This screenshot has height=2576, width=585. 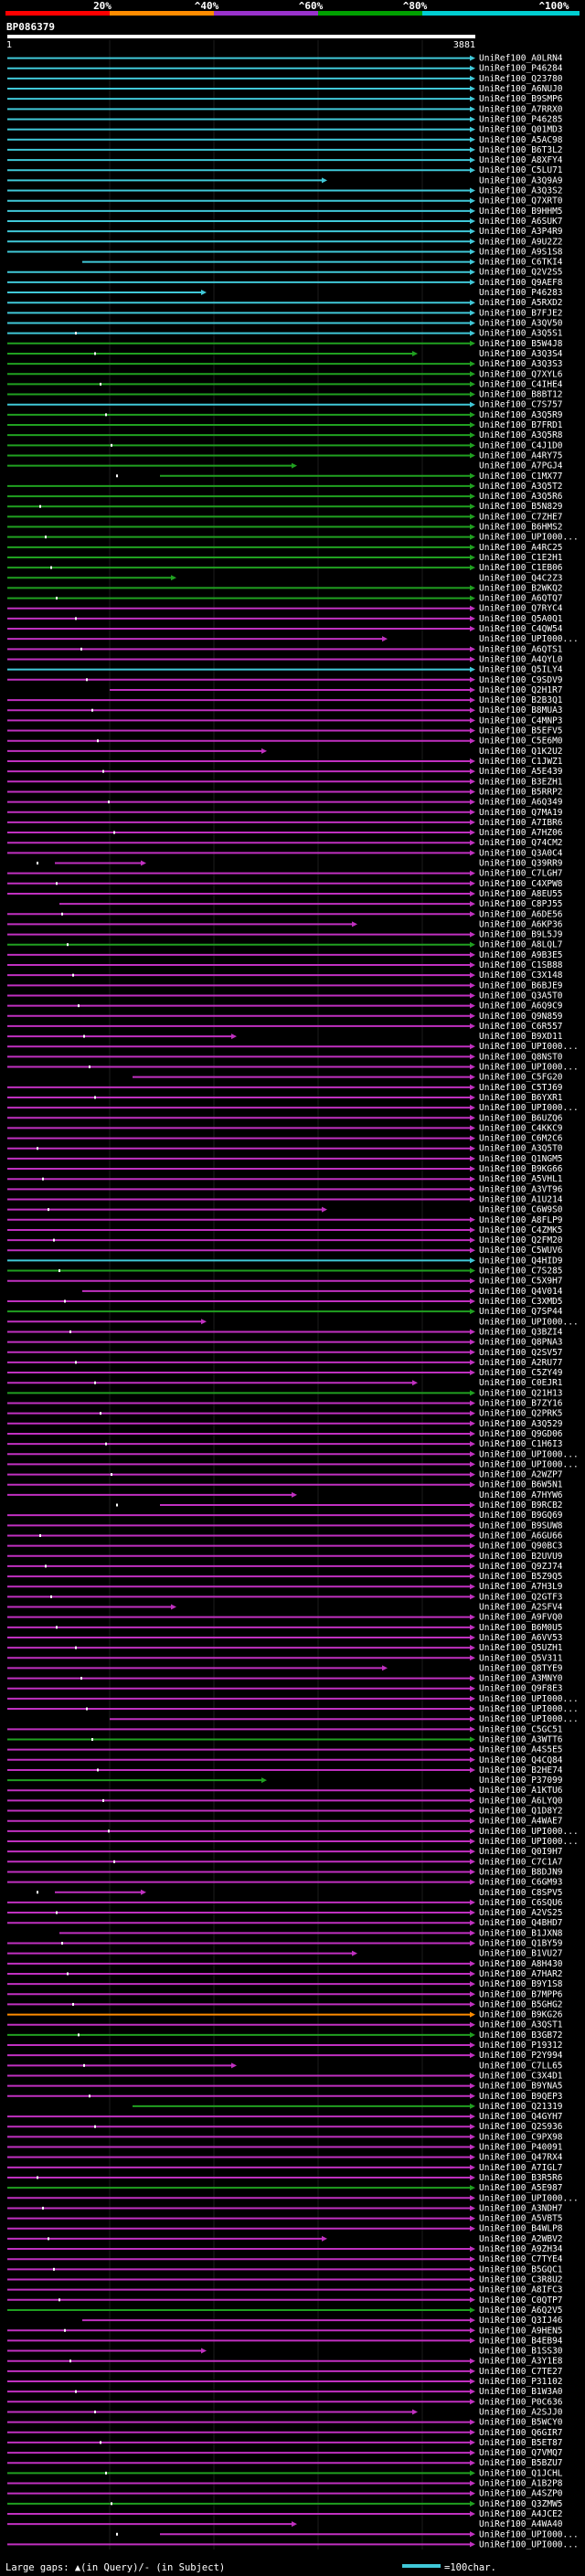 I want to click on hit-row: UniRef100_Q2PRK5, so click(x=285, y=1414).